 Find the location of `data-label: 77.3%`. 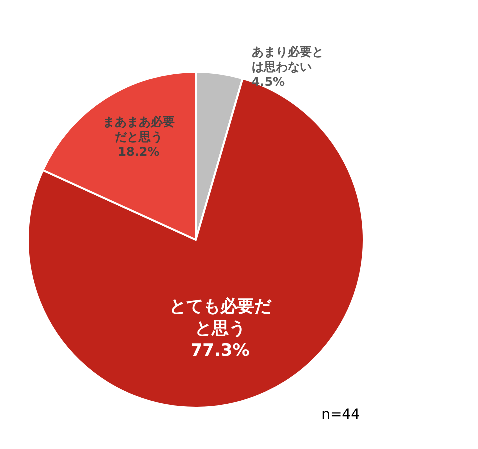

data-label: 77.3% is located at coordinates (220, 351).